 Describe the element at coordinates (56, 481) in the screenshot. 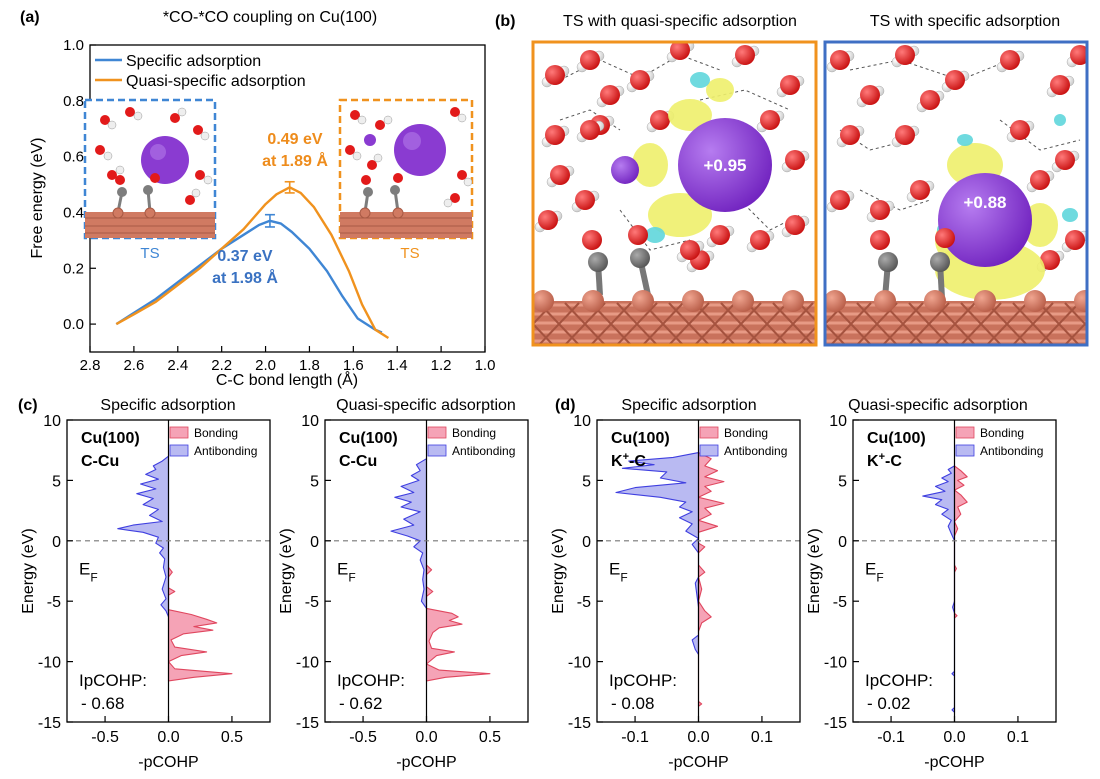

I see `y-tick-label: 5` at that location.